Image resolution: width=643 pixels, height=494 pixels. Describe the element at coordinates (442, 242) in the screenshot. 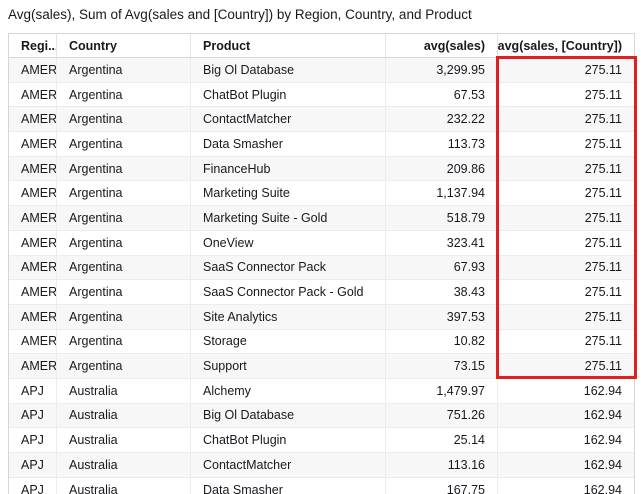

I see `table-cell: 323.41` at that location.